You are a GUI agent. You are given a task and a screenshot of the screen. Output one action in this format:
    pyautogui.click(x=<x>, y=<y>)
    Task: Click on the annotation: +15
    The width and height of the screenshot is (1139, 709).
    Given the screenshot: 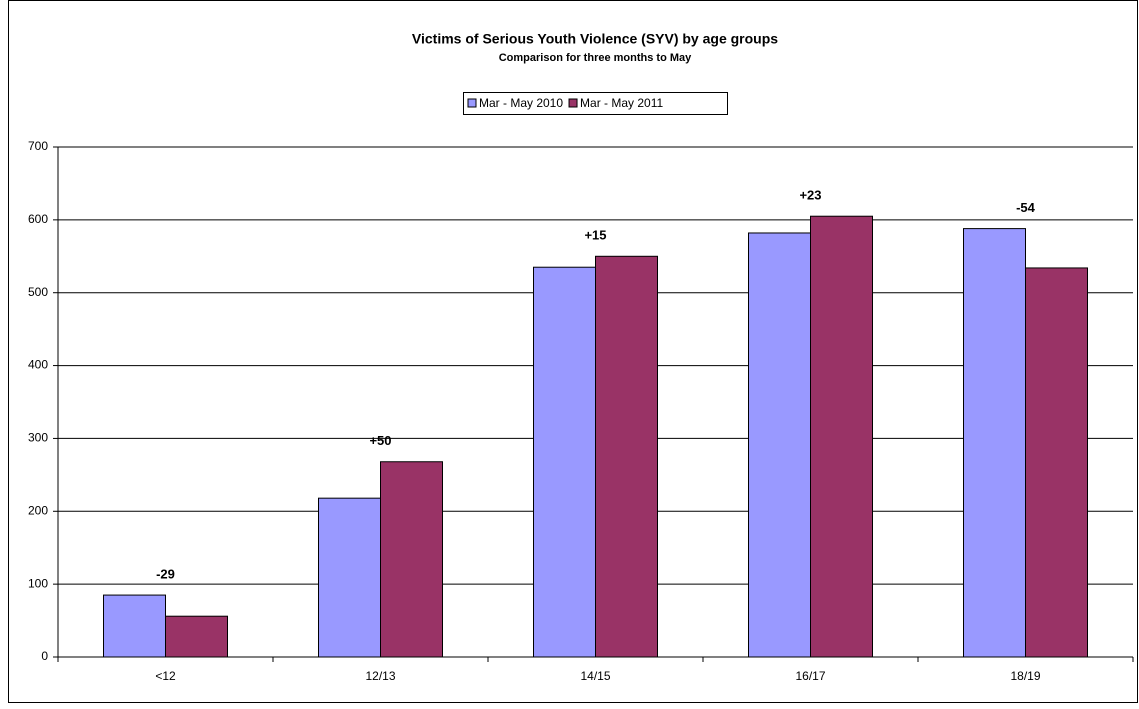 What is the action you would take?
    pyautogui.click(x=595, y=235)
    